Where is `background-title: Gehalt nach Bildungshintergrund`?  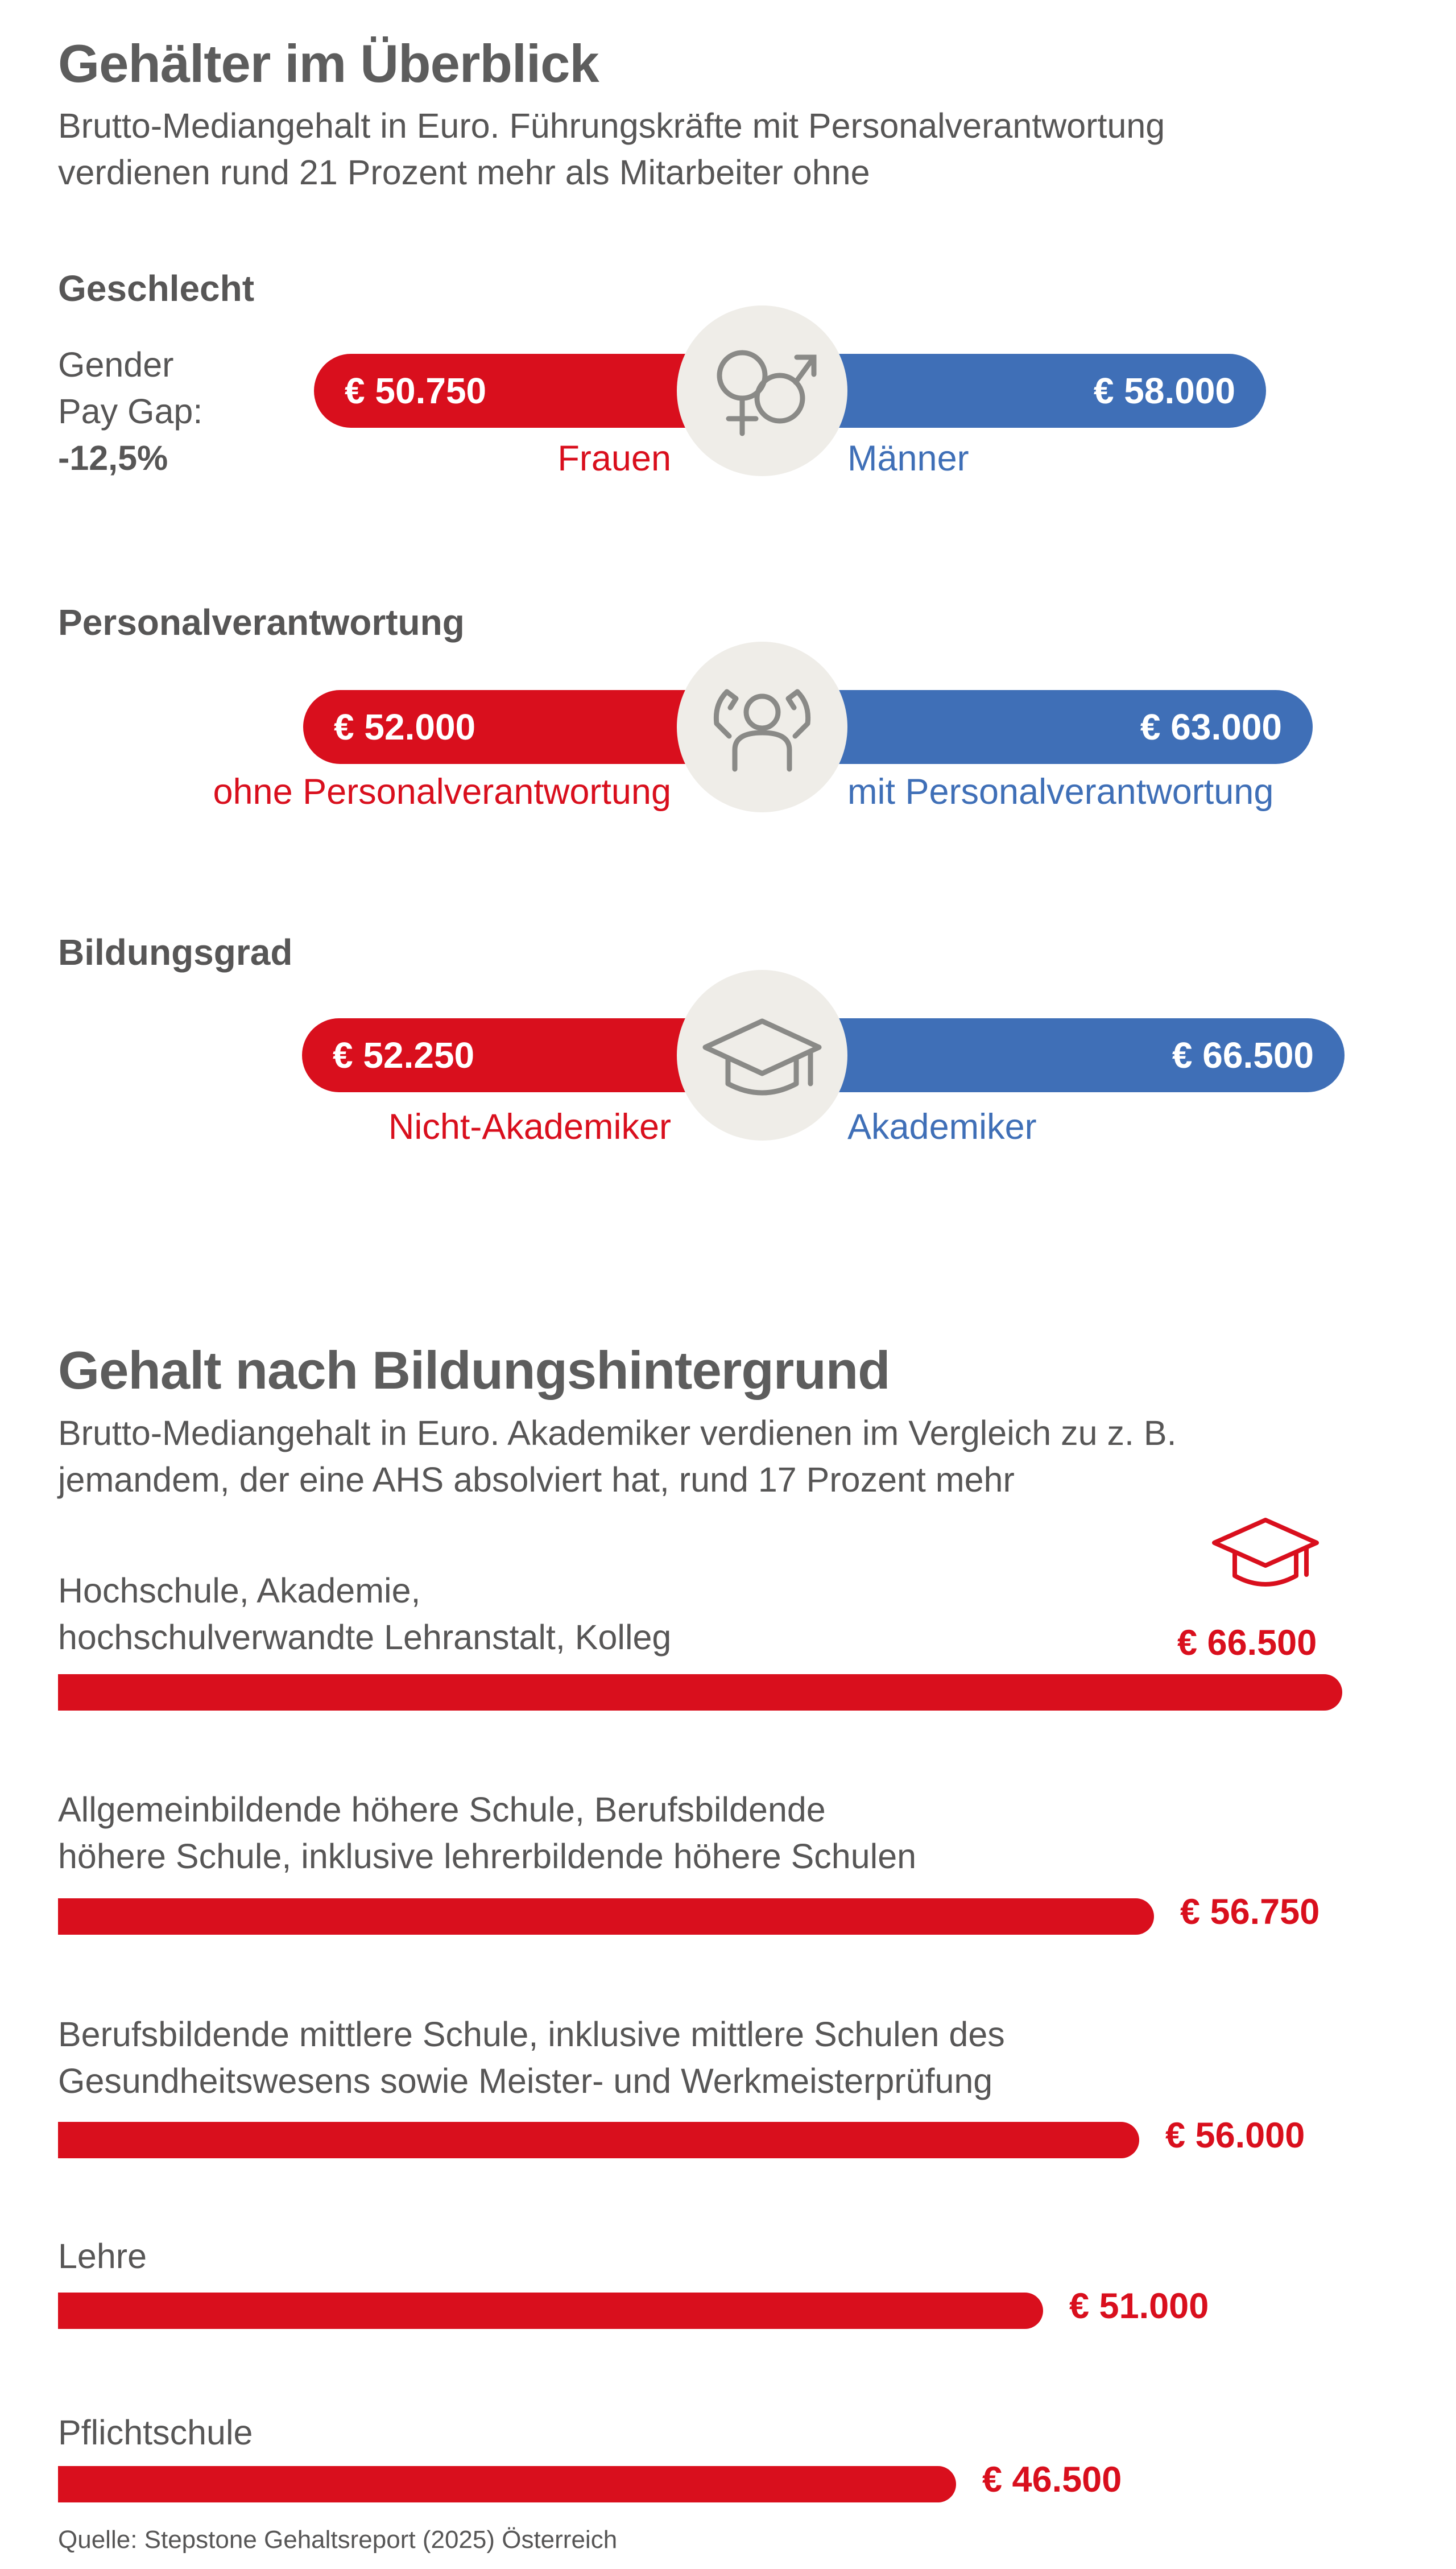 background-title: Gehalt nach Bildungshintergrund is located at coordinates (474, 1370).